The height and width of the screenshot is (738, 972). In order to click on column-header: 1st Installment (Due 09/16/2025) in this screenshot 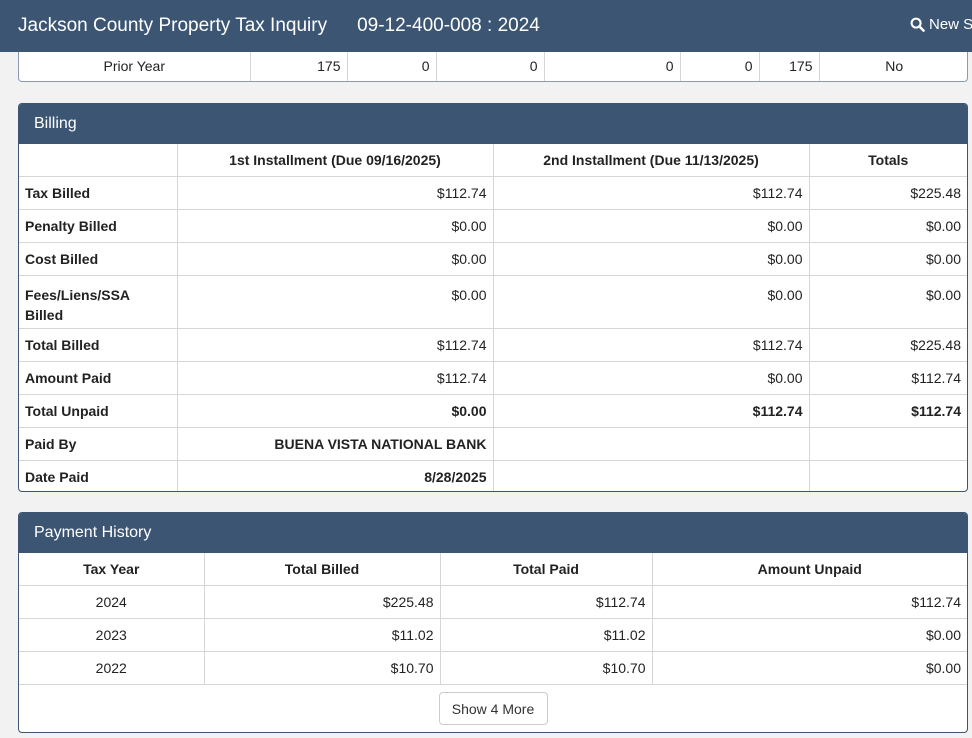, I will do `click(335, 160)`.